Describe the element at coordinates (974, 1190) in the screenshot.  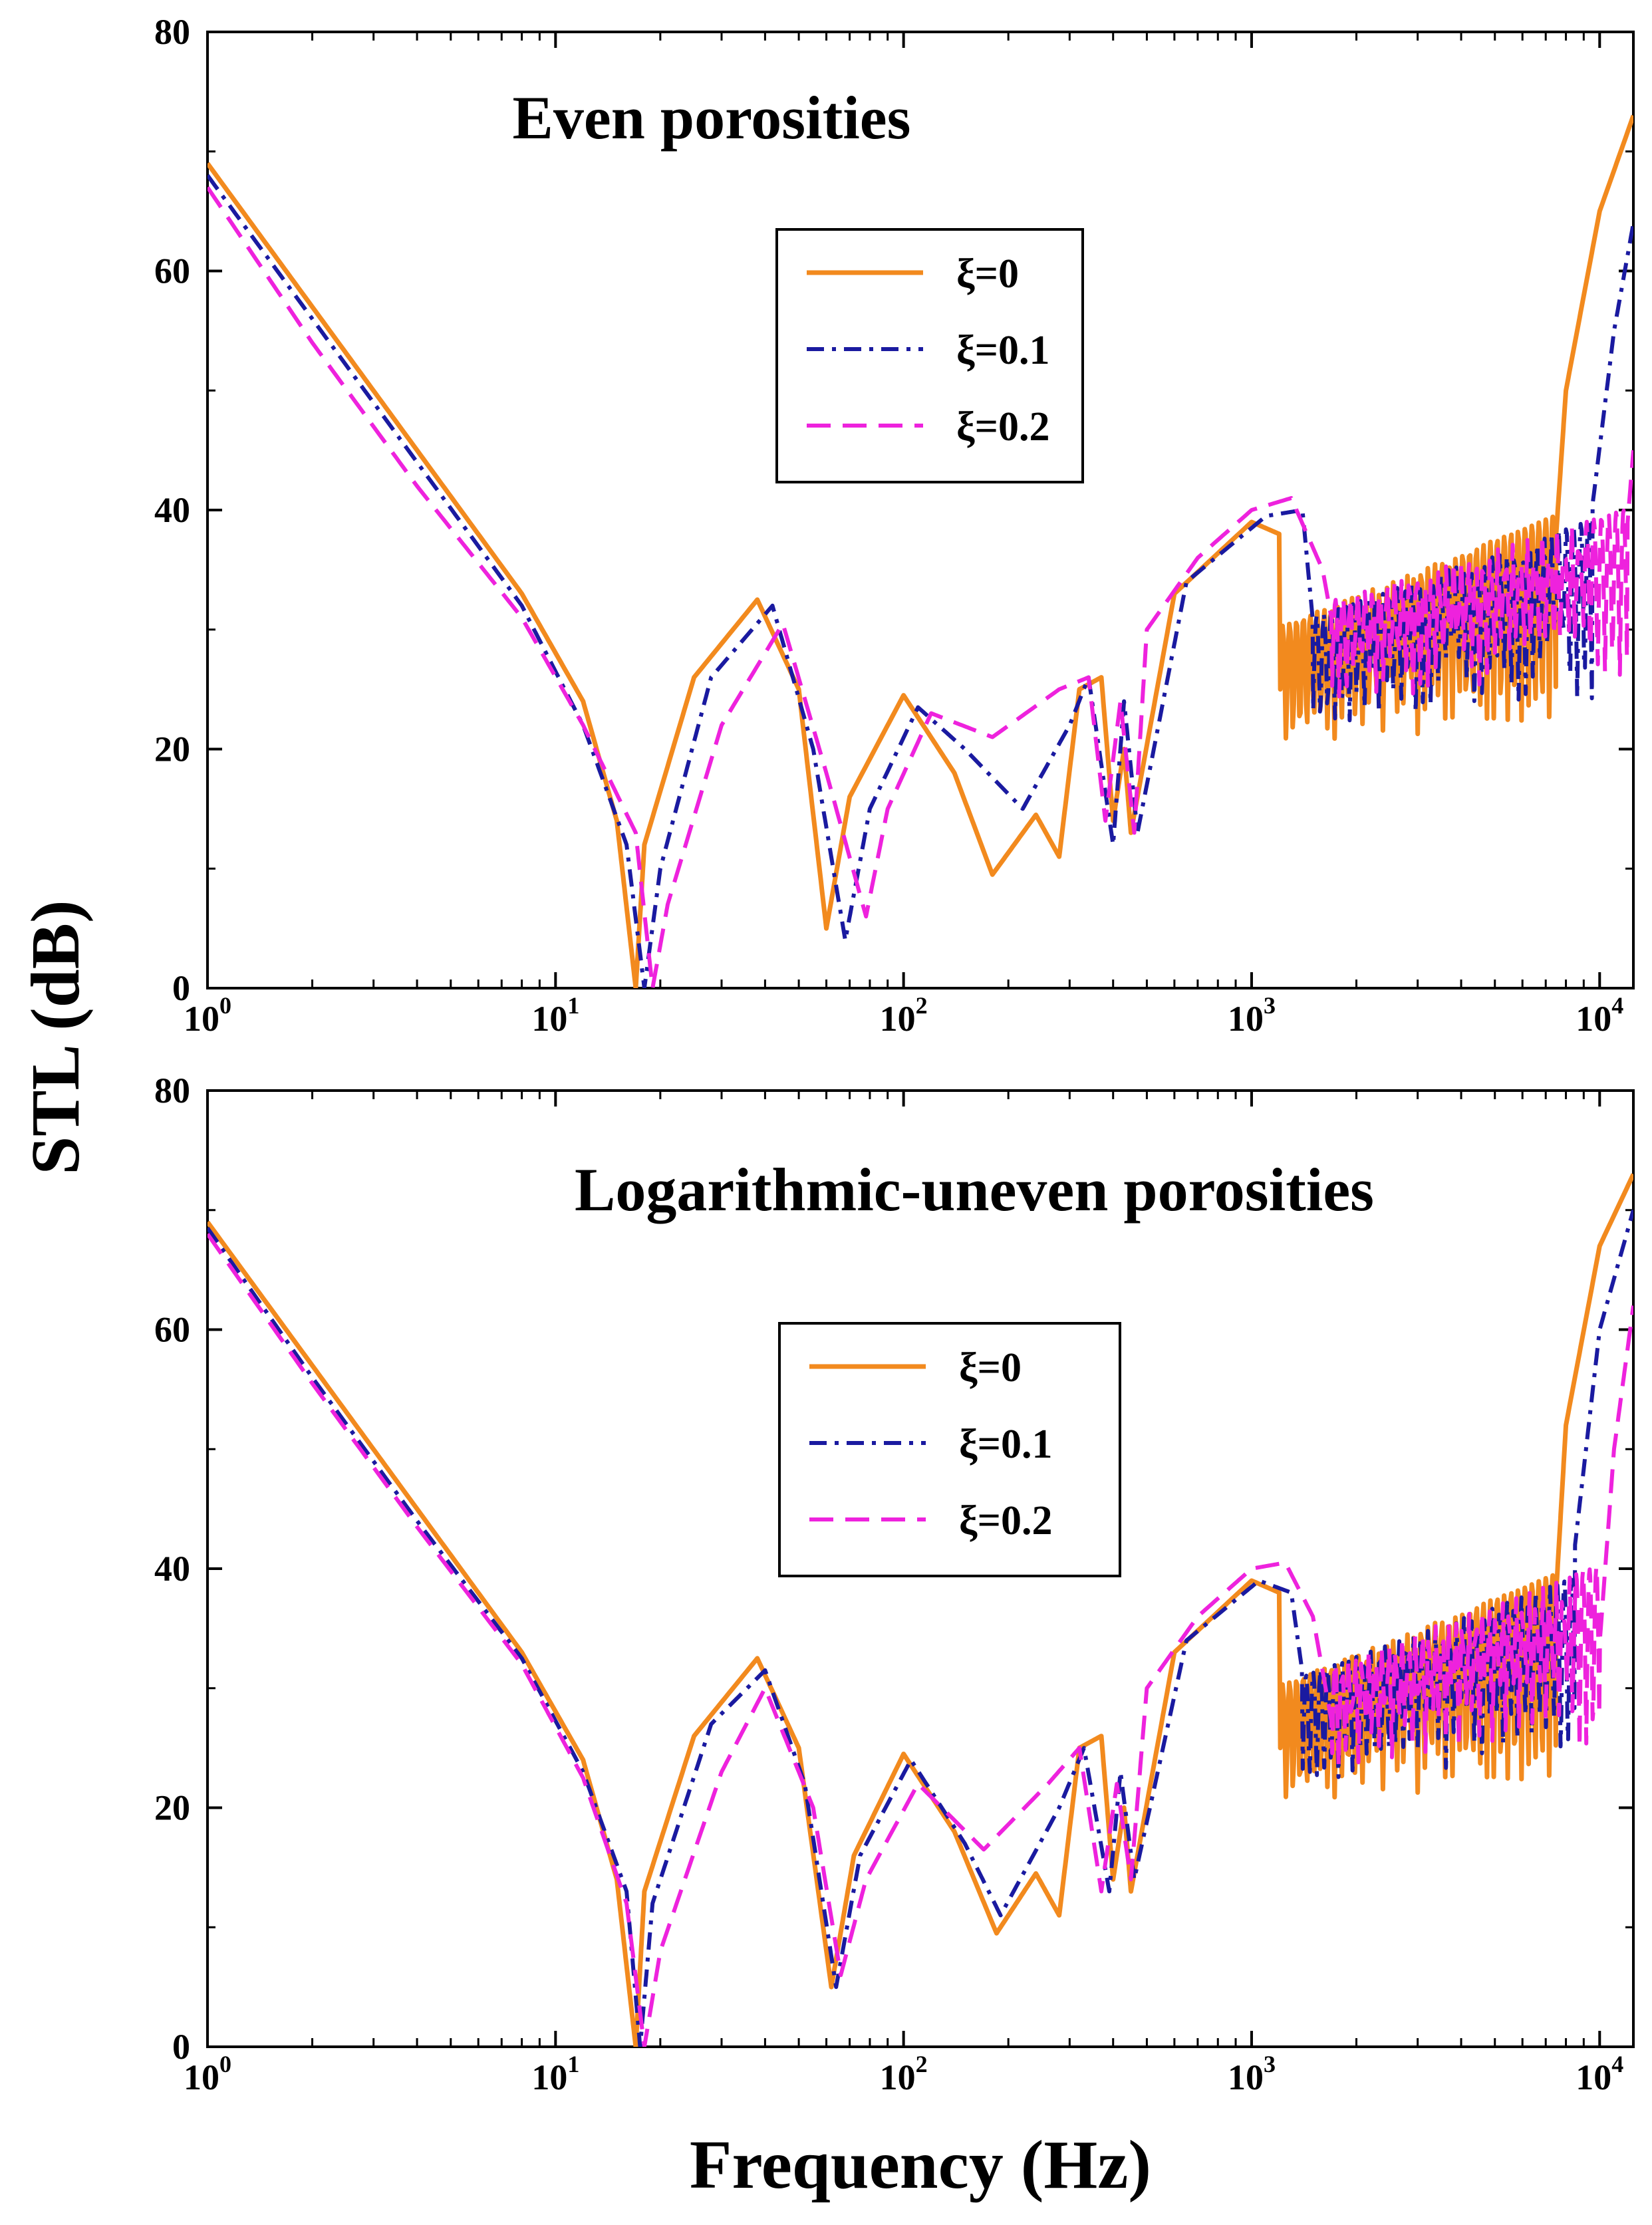
I see `panel-title: Logarithmic-uneven porosities` at that location.